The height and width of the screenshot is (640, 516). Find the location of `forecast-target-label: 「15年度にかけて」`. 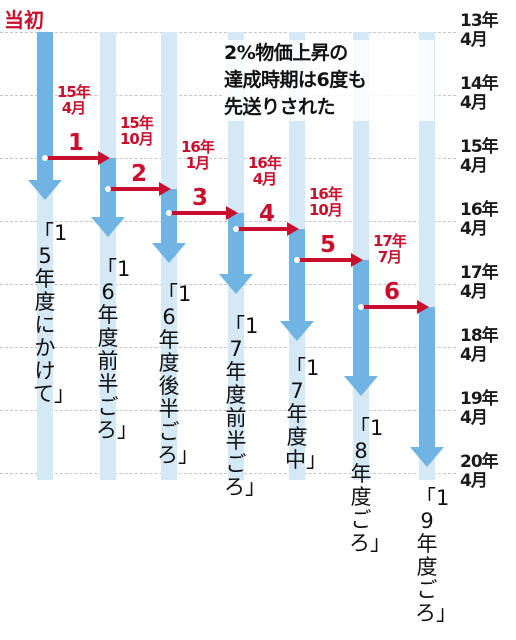

forecast-target-label: 「15年度にかけて」 is located at coordinates (54, 313).